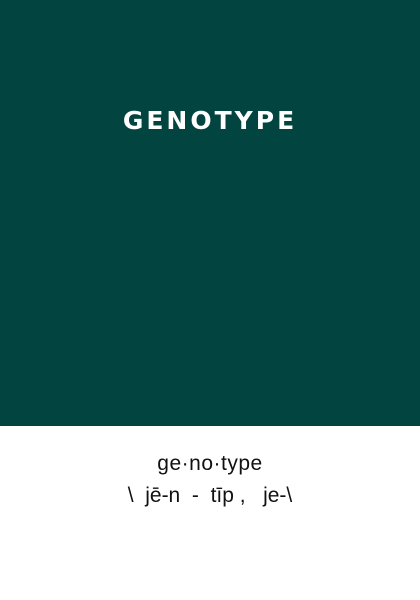 The image size is (420, 600). Describe the element at coordinates (210, 495) in the screenshot. I see `pronunciation-text: \ jē-n - tīp , je-\` at that location.